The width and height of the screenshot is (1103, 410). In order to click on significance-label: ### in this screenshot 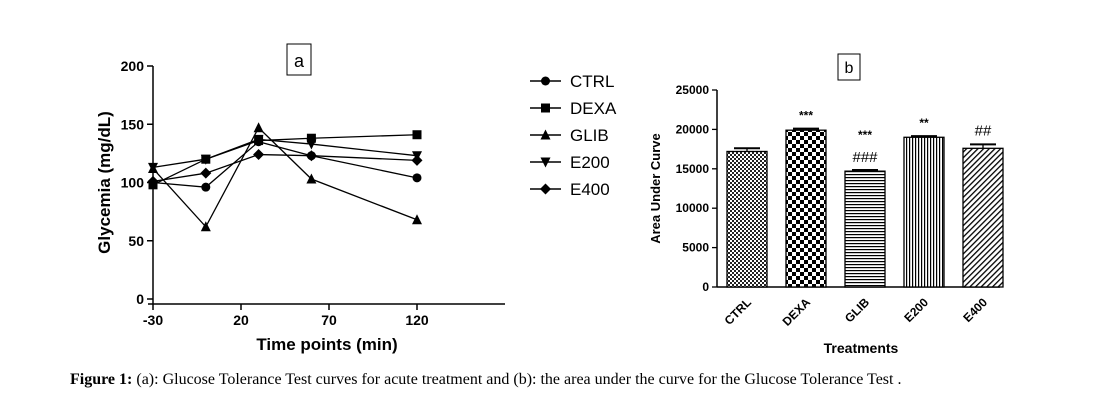, I will do `click(865, 157)`.